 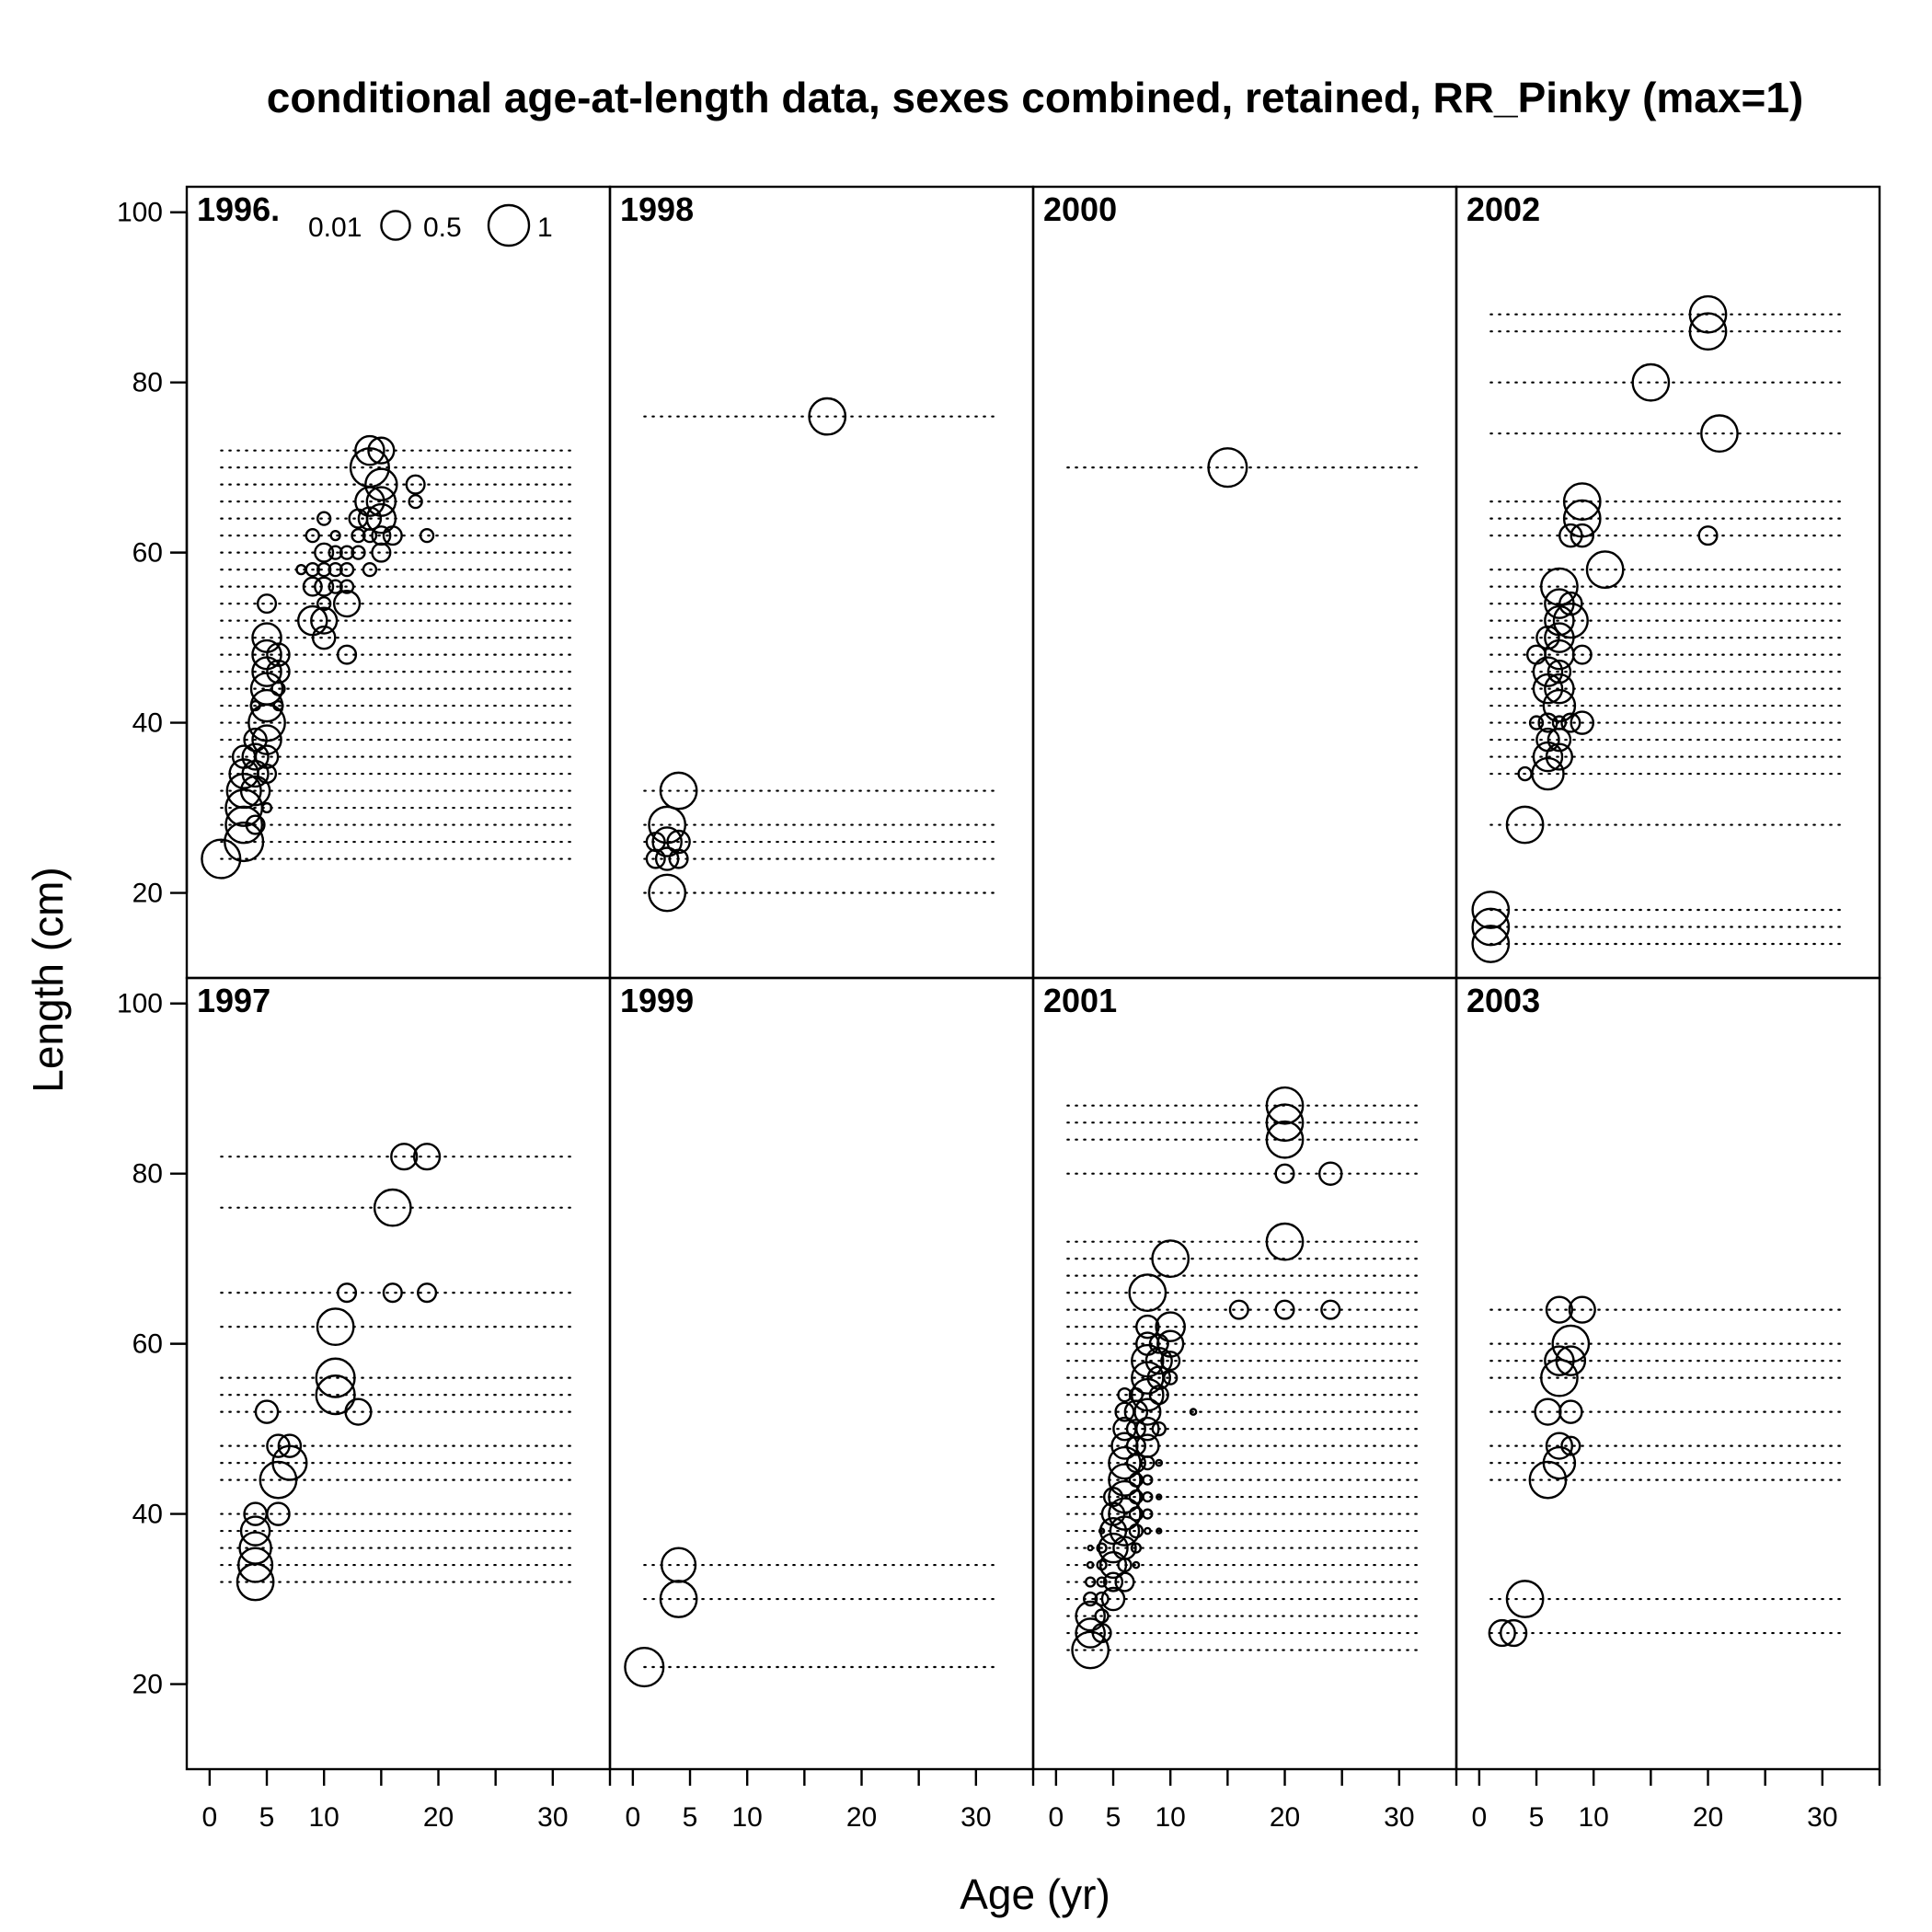 I want to click on x-axis-group: 0 5 10 20 30 0 5 10 20 30 0 5 10 20 30 0 5 10 20 30, so click(x=1041, y=1801).